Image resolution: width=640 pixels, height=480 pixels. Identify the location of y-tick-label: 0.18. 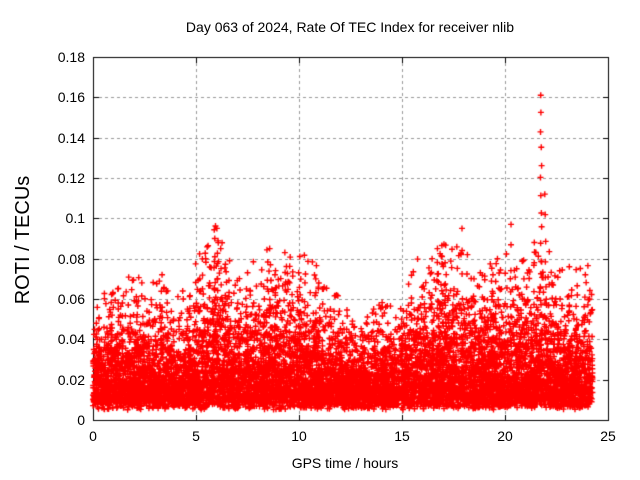
(71, 57).